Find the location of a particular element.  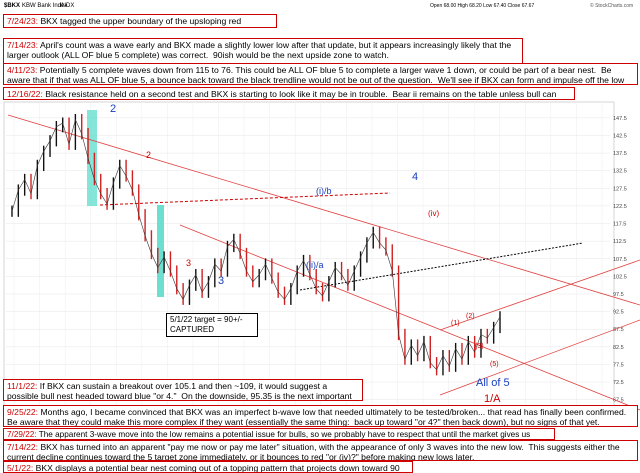

wave-iia: (ii)/a is located at coordinates (315, 265).